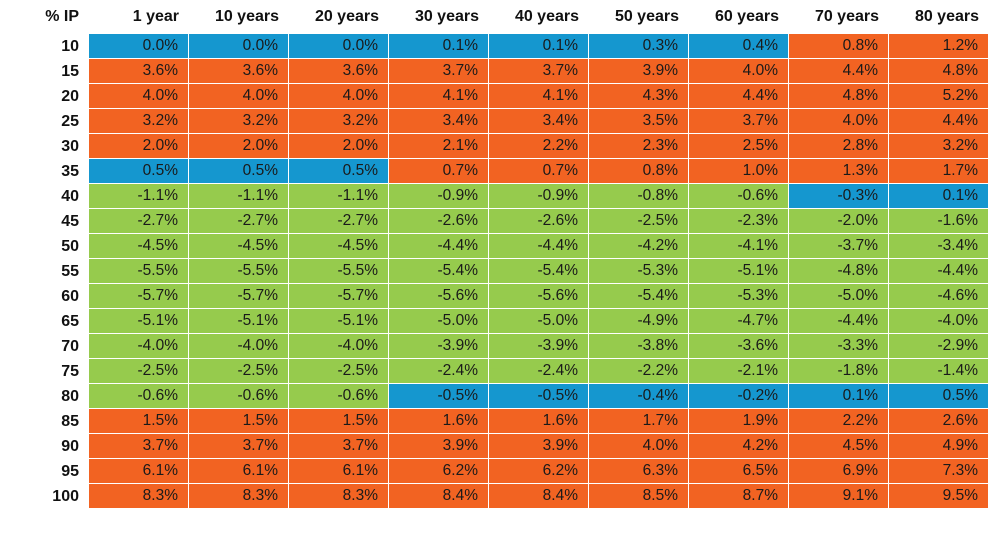 This screenshot has height=551, width=1000. I want to click on heatmap-cell: -5.6%, so click(539, 296).